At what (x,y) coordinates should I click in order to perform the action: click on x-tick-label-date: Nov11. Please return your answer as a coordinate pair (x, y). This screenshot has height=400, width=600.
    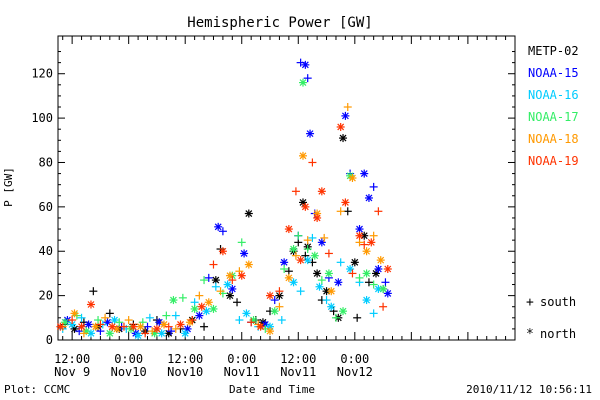
    Looking at the image, I should click on (298, 372).